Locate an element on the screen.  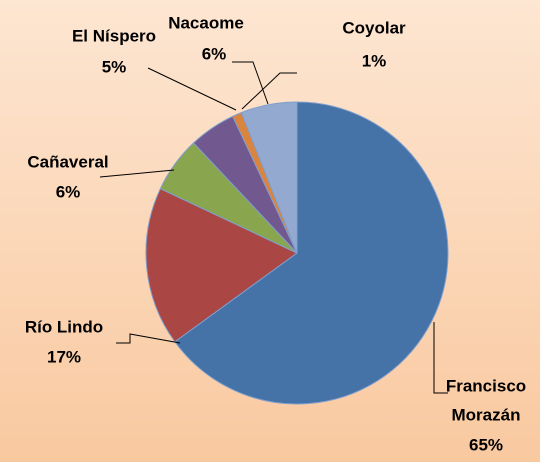
slice-label: El Níspero is located at coordinates (114, 35).